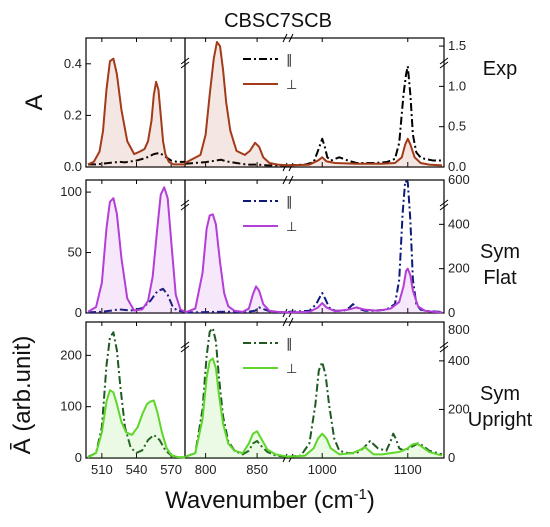  Describe the element at coordinates (459, 329) in the screenshot. I see `right-axis-tick-label: 800` at that location.